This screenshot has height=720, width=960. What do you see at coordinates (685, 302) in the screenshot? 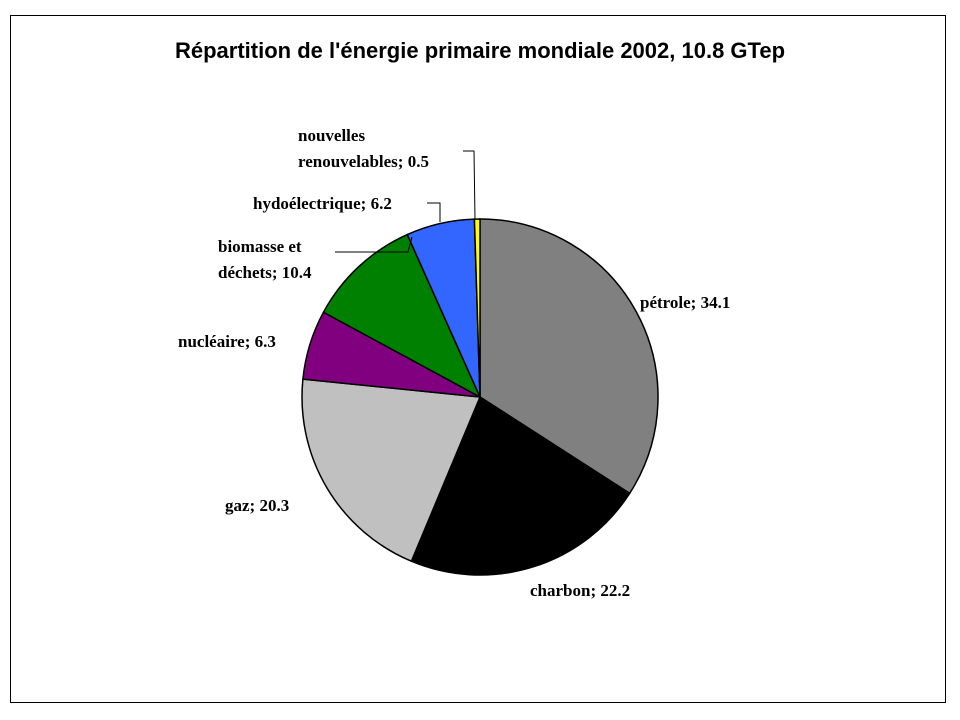
I see `slice-label-pétrole: pétrole; 34.1` at bounding box center [685, 302].